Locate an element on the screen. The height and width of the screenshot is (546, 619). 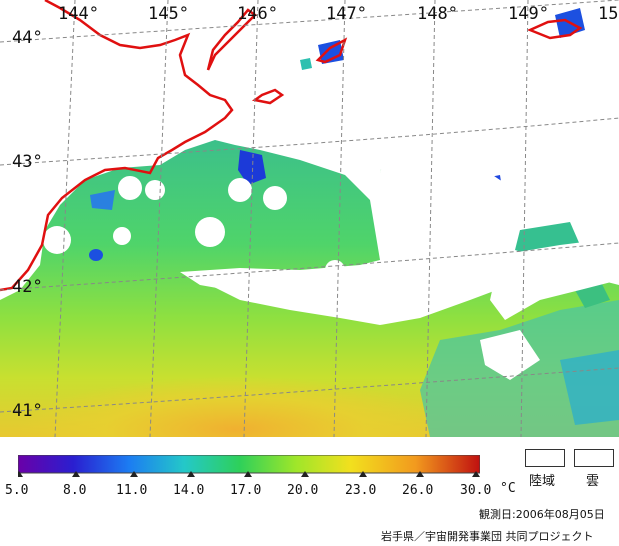
lat-label-42: 42° is located at coordinates (27, 287).